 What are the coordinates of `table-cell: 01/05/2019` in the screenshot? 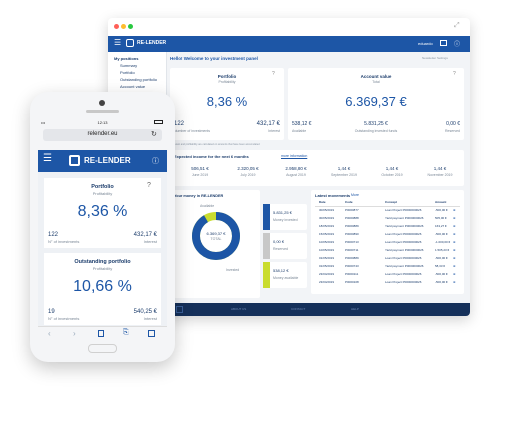 It's located at (327, 258).